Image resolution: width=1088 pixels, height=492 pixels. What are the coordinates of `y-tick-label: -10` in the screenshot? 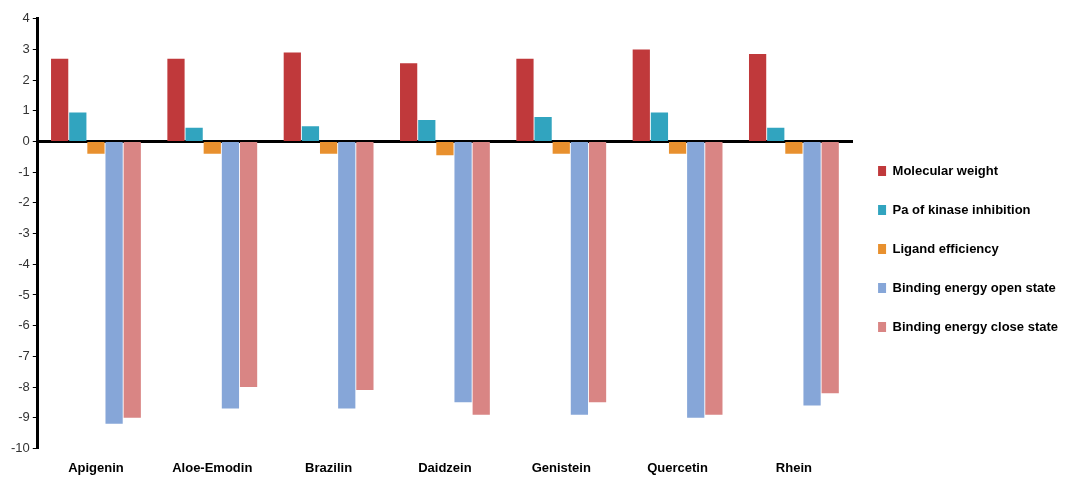 It's located at (20, 447).